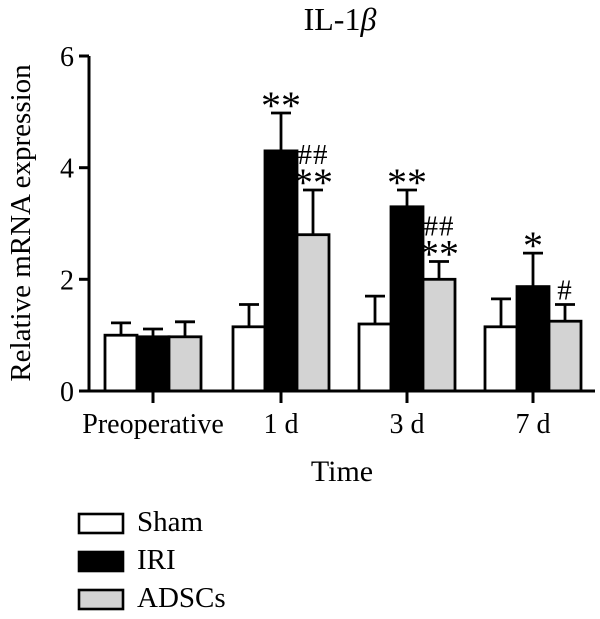 Image resolution: width=600 pixels, height=619 pixels. I want to click on legend-item-adscs: ADSCs, so click(151, 598).